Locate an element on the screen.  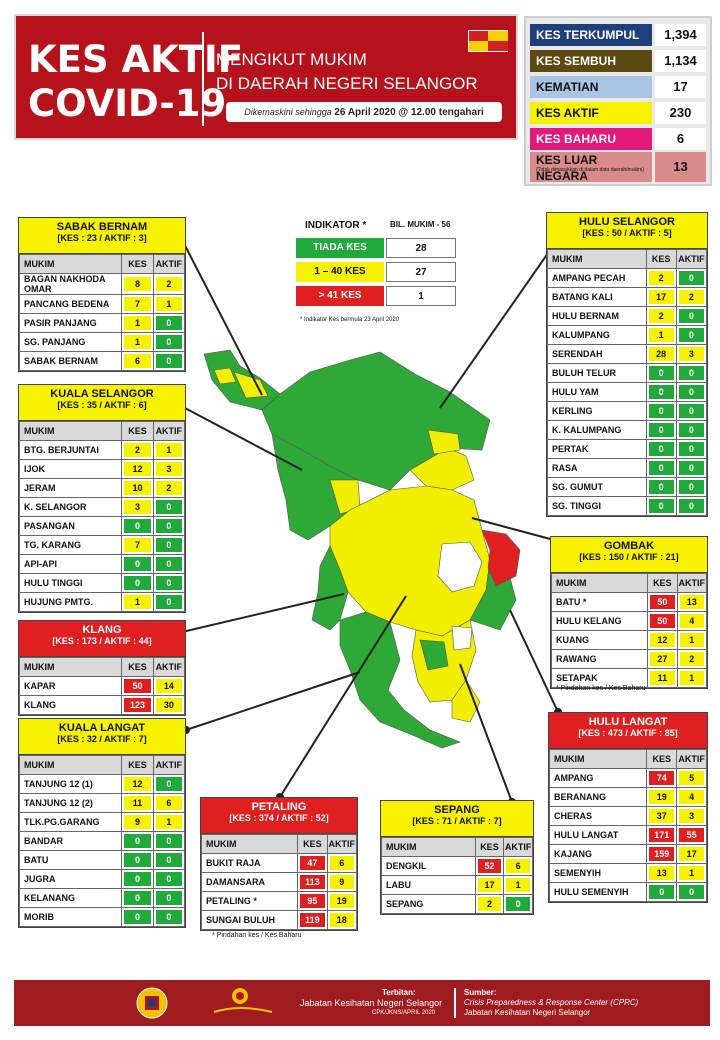
table-row: TANJUNG 12 (1) 12 0 is located at coordinates (102, 784).